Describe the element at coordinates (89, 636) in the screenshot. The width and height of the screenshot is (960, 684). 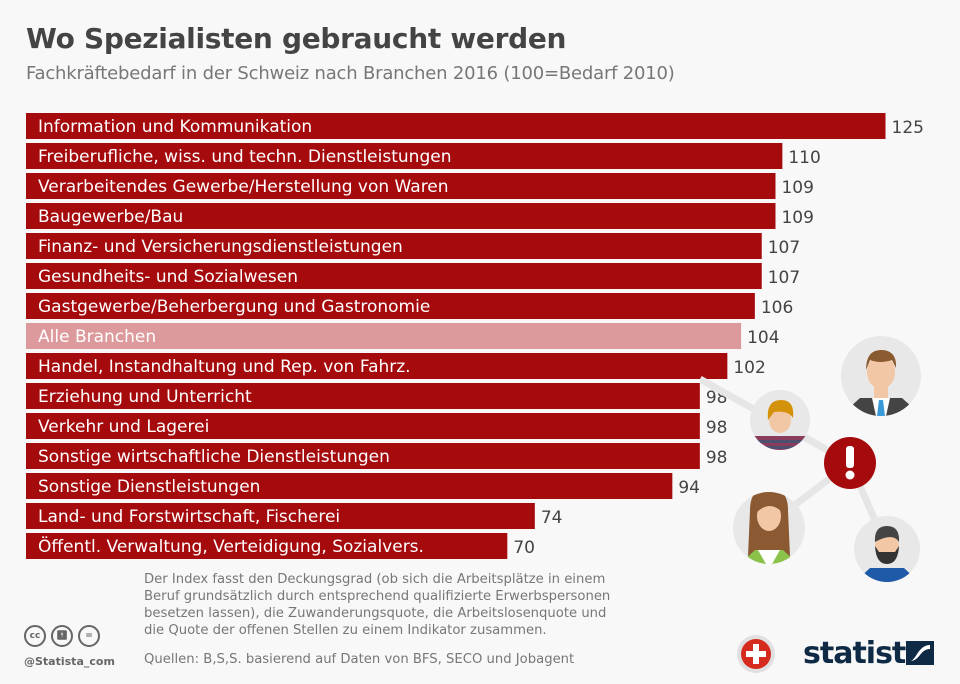
I see `no-derivatives-icon: =` at that location.